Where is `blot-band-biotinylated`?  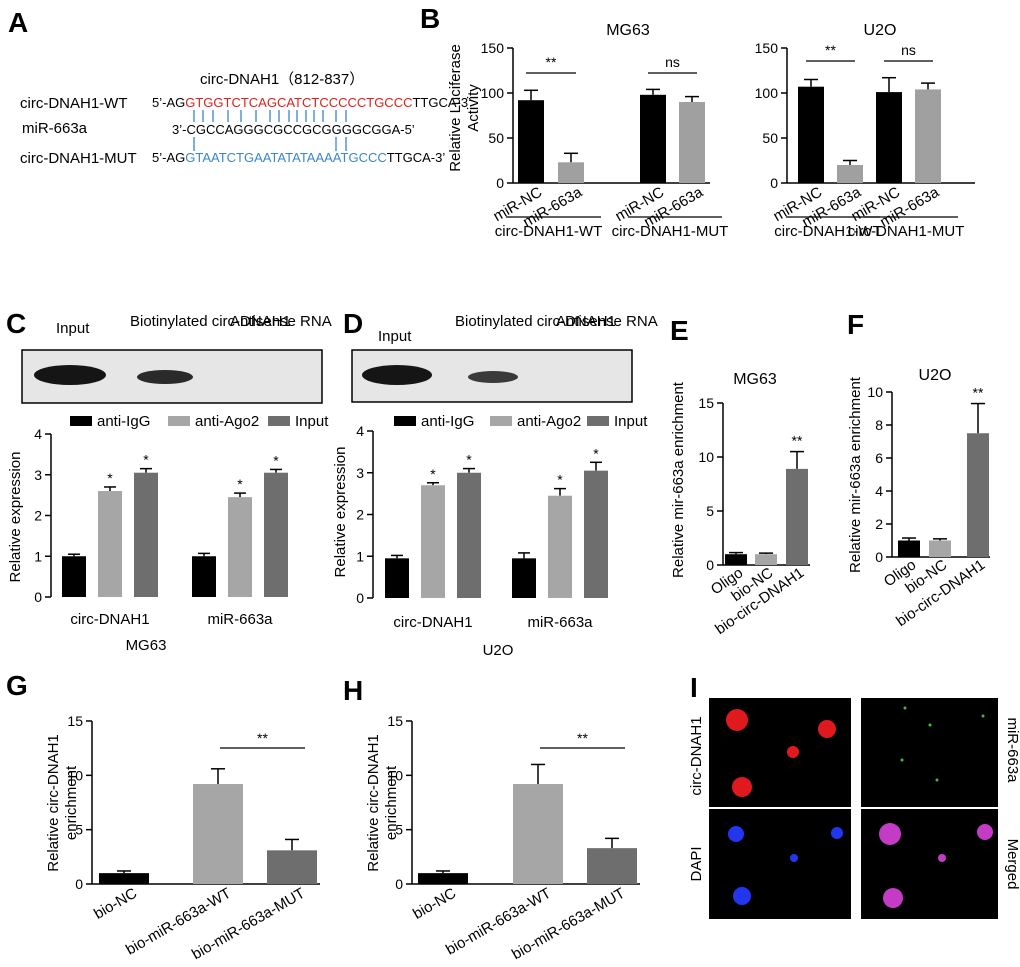
blot-band-biotinylated is located at coordinates (165, 377).